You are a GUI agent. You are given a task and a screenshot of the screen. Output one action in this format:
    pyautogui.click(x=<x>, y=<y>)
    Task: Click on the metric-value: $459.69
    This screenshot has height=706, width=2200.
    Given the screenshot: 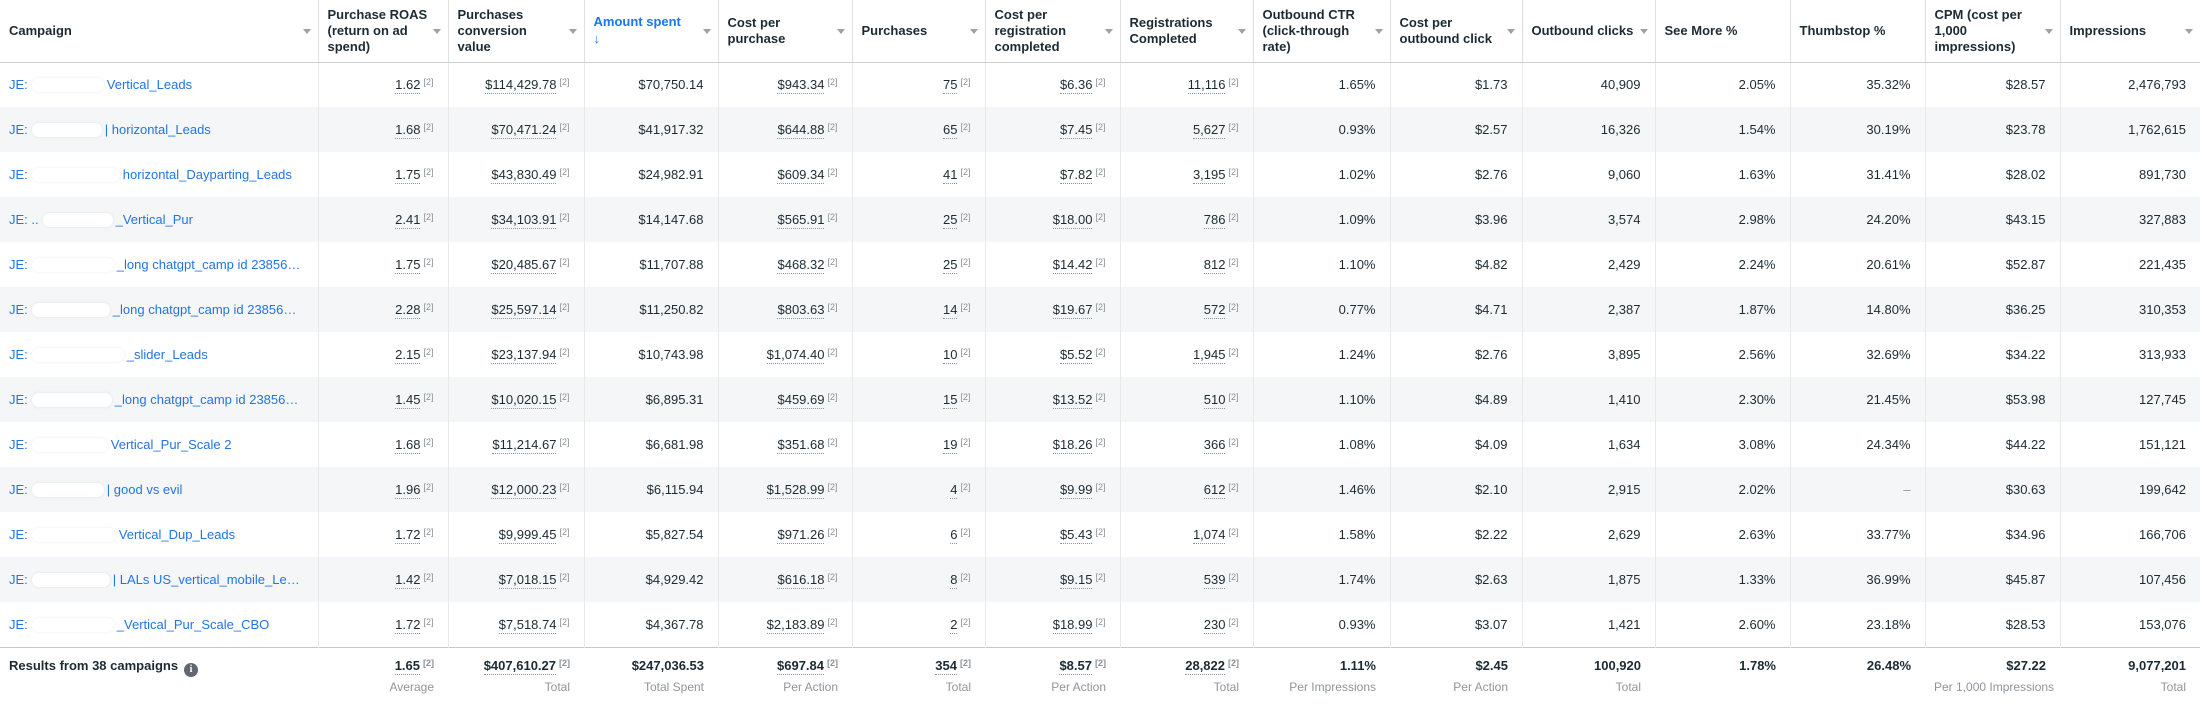 What is the action you would take?
    pyautogui.click(x=801, y=400)
    